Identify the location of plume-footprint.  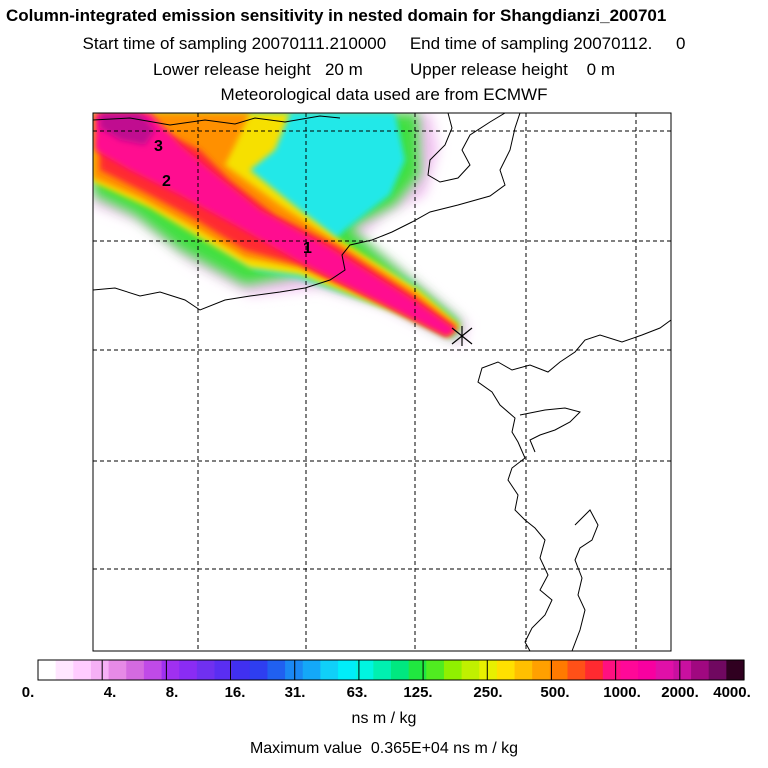
(280, 229).